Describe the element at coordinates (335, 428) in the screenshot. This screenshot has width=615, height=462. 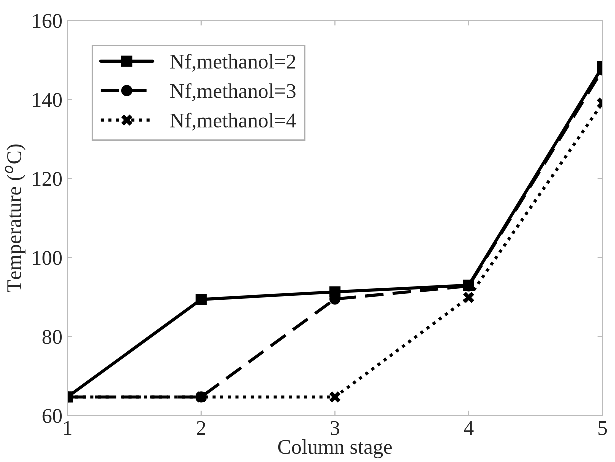
I see `x-tick-label: 3` at that location.